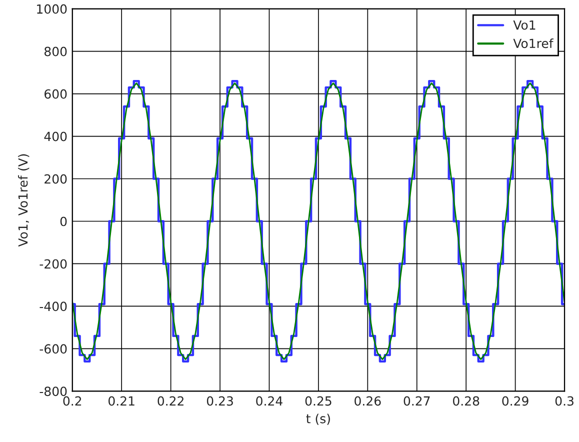 This screenshot has width=579, height=442. Describe the element at coordinates (515, 401) in the screenshot. I see `x-tick-label: 0.29` at that location.